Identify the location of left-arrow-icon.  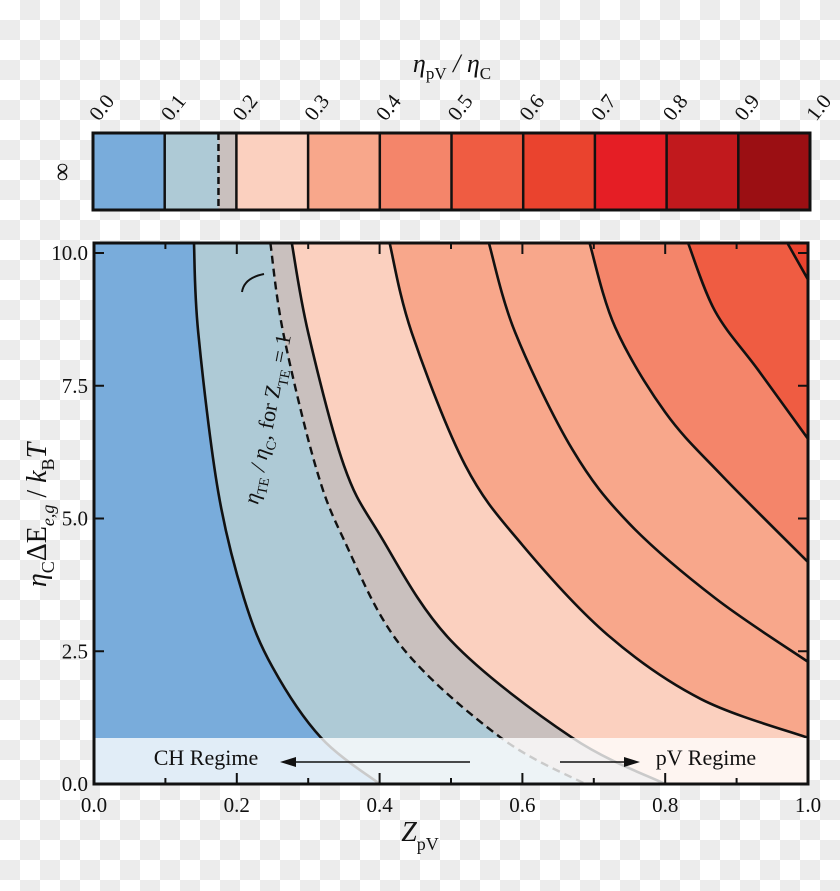
(288, 762).